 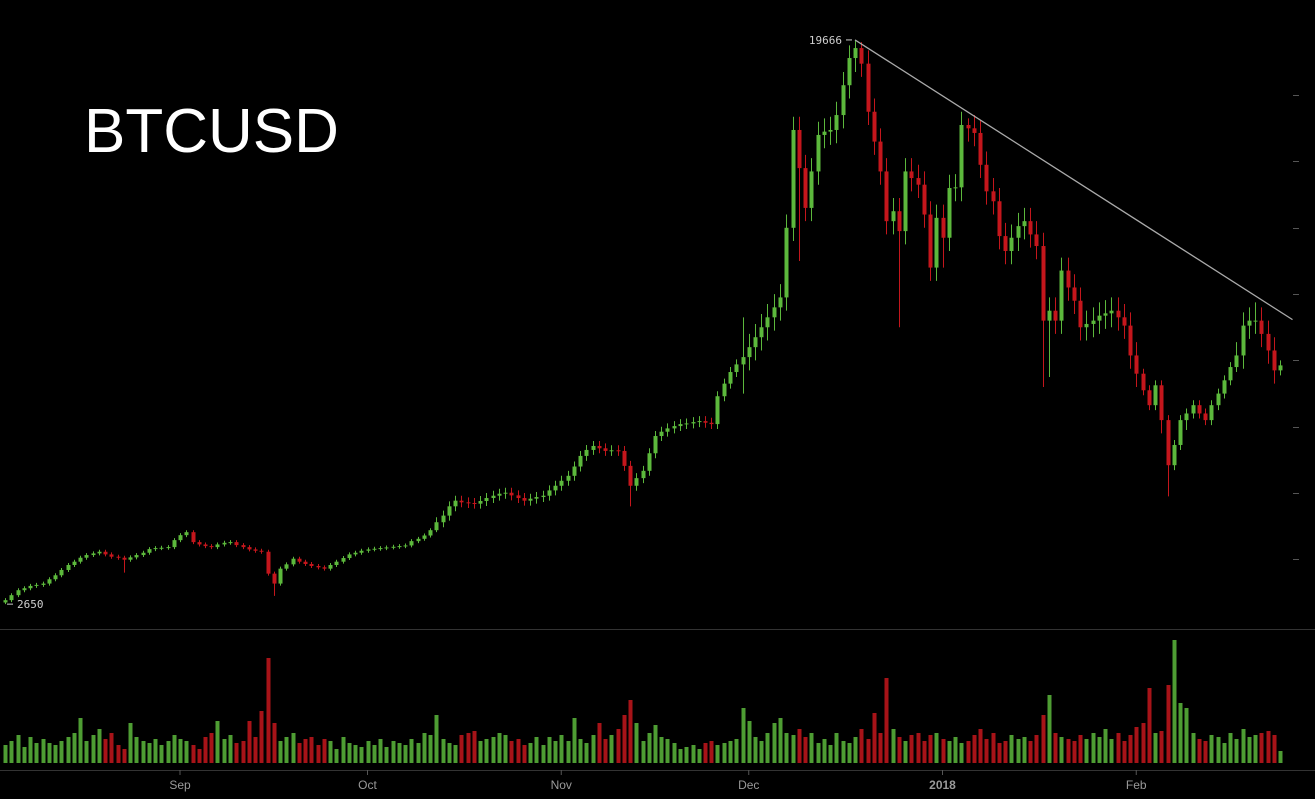 What do you see at coordinates (180, 785) in the screenshot?
I see `x-tick-label: Sep` at bounding box center [180, 785].